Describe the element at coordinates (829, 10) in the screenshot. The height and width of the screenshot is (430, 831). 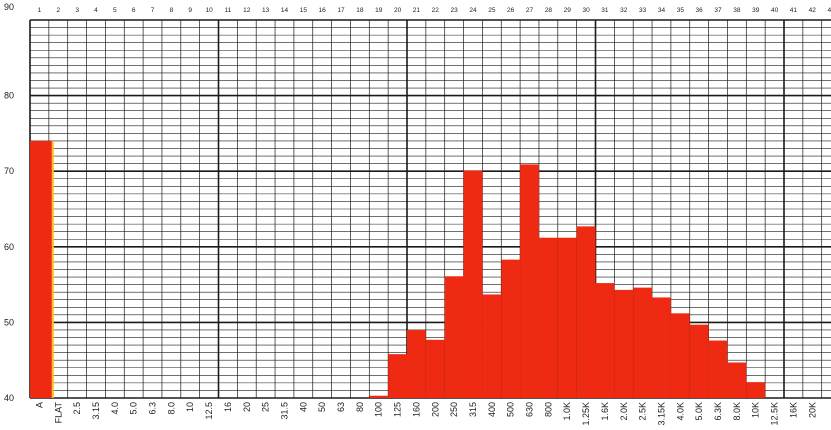
I see `band-number-label: 43` at that location.